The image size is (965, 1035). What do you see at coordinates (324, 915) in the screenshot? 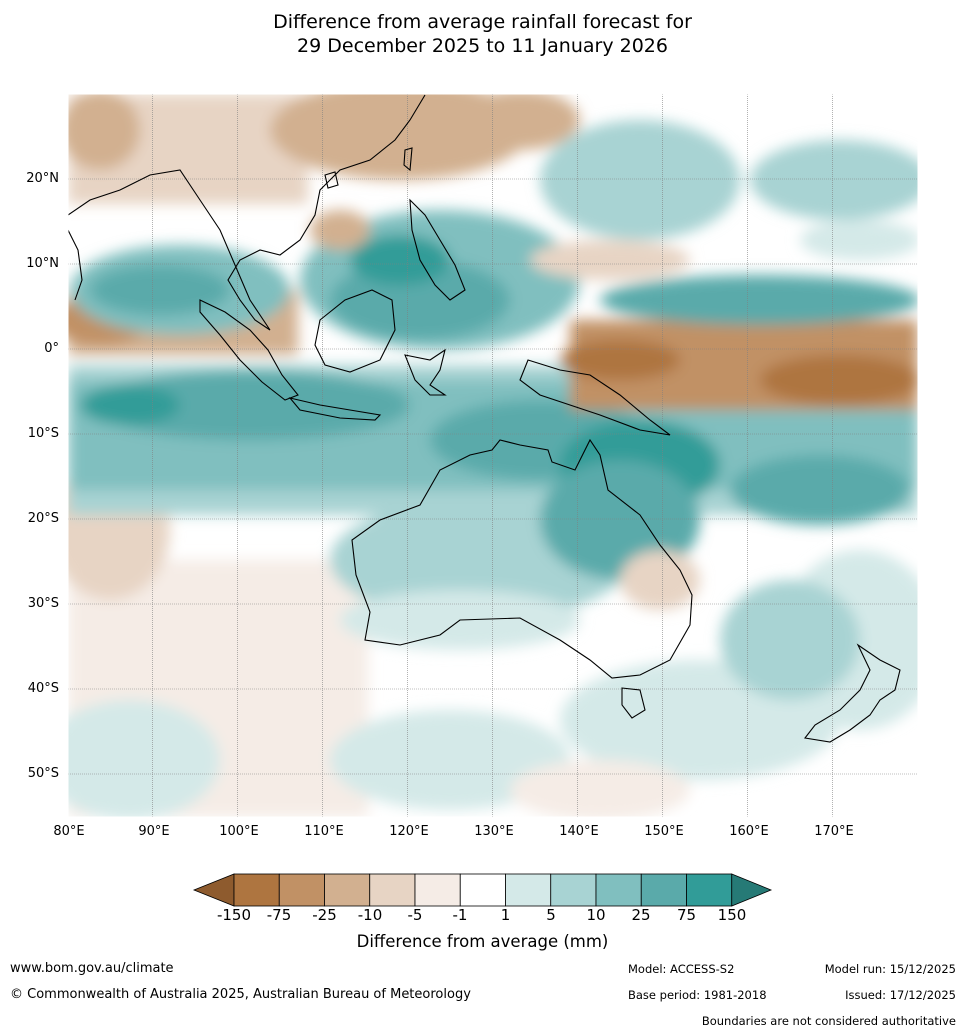
I see `colorbar-tick-label: -25` at bounding box center [324, 915].